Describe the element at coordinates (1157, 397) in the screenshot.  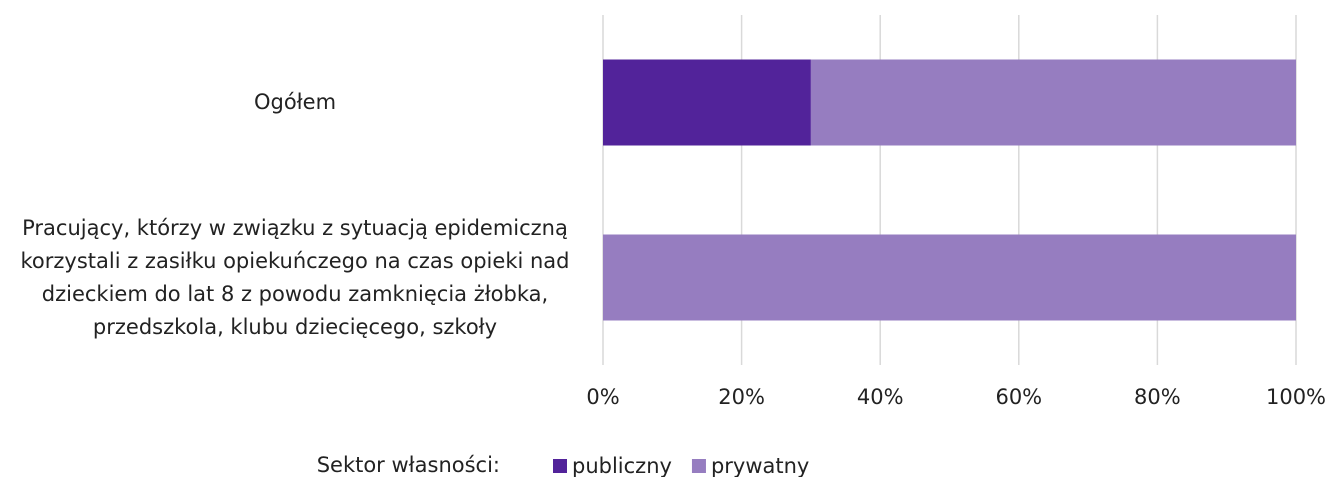
I see `x-tick-label: 80%` at that location.